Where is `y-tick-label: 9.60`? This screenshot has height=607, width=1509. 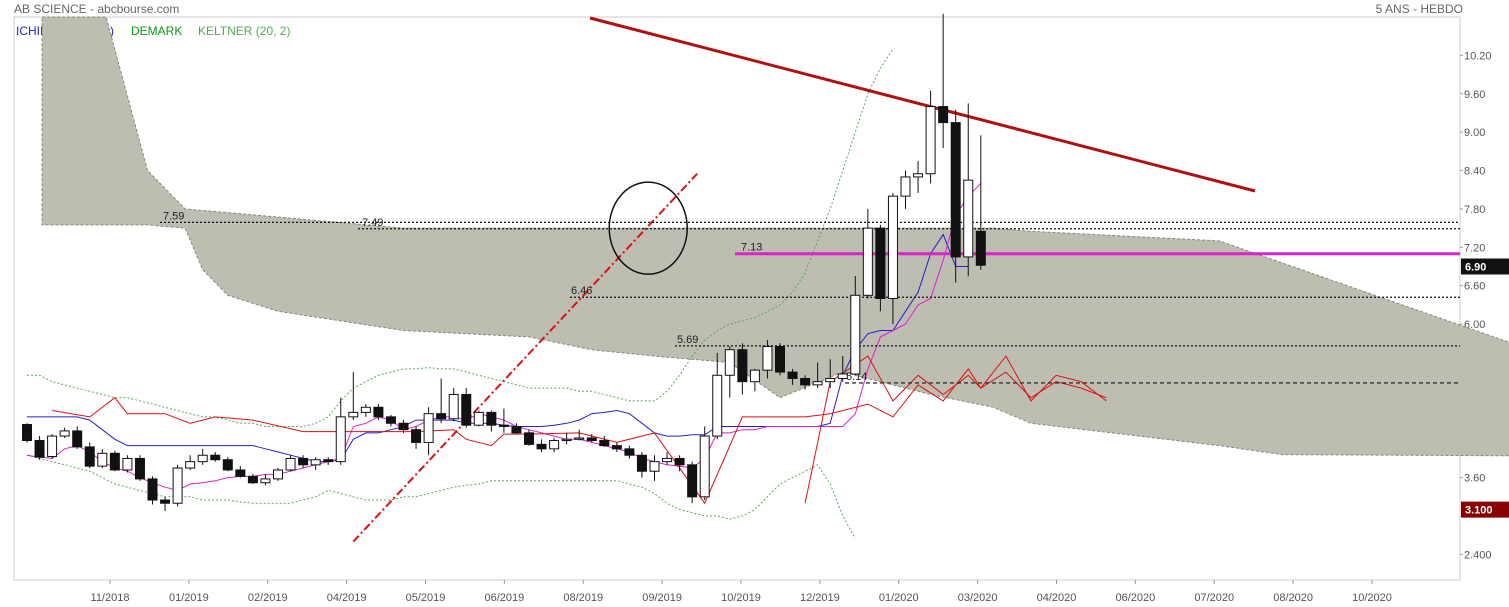
y-tick-label: 9.60 is located at coordinates (1474, 95).